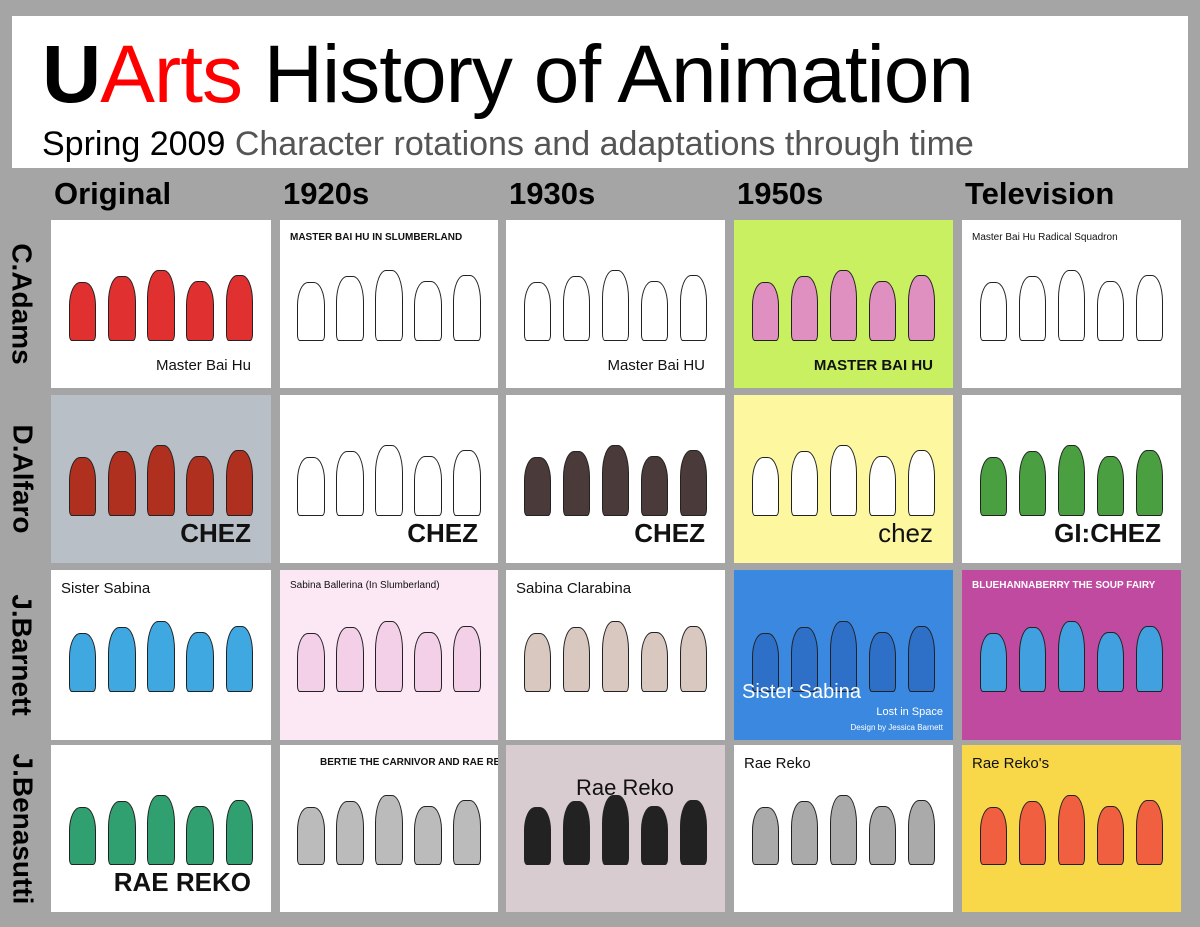 The width and height of the screenshot is (1200, 927). What do you see at coordinates (389, 828) in the screenshot?
I see `artwork-thumbnail: BERTIE THE CARNIVOR AND RAE REKO` at bounding box center [389, 828].